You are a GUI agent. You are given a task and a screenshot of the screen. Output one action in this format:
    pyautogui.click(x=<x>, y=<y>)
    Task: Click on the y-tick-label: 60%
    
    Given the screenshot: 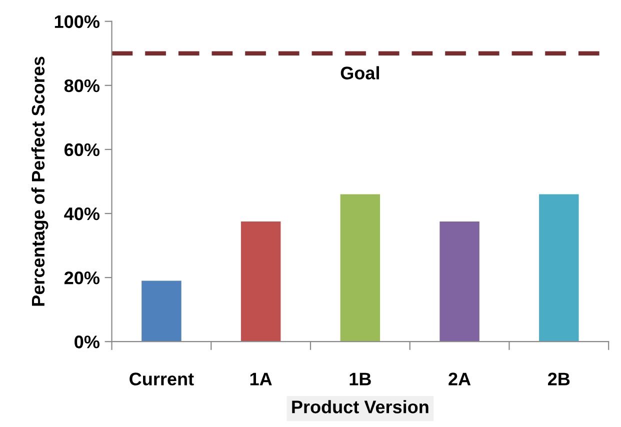 What is the action you would take?
    pyautogui.click(x=82, y=149)
    